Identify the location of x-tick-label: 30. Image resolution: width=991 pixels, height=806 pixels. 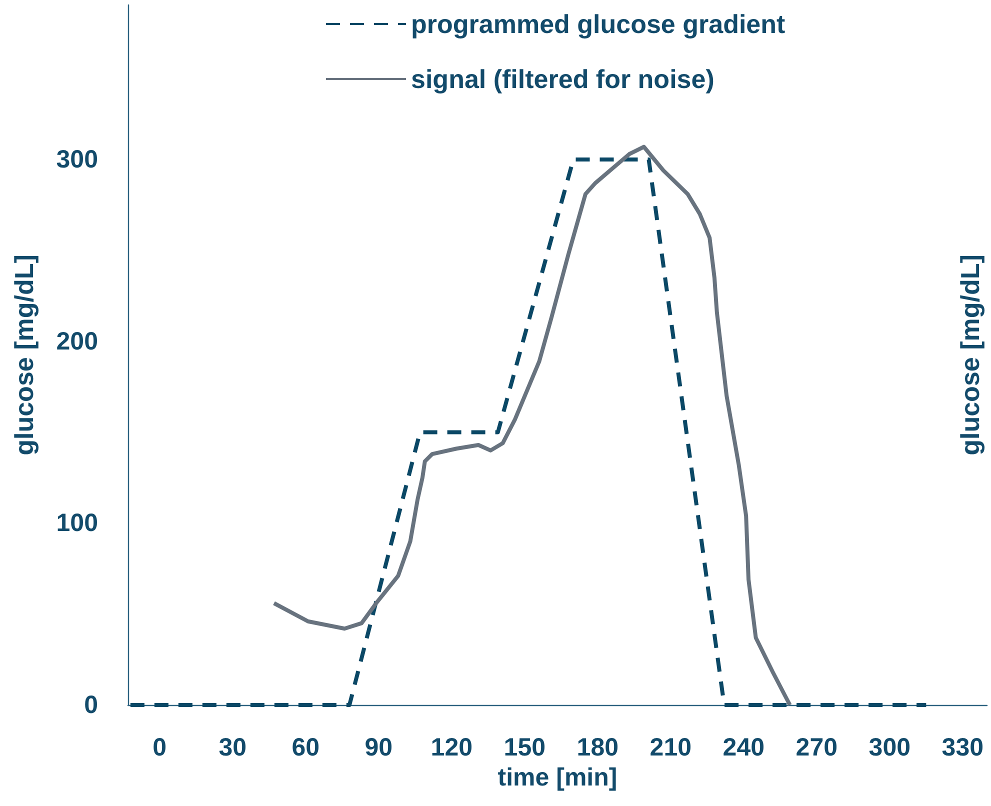
(232, 748).